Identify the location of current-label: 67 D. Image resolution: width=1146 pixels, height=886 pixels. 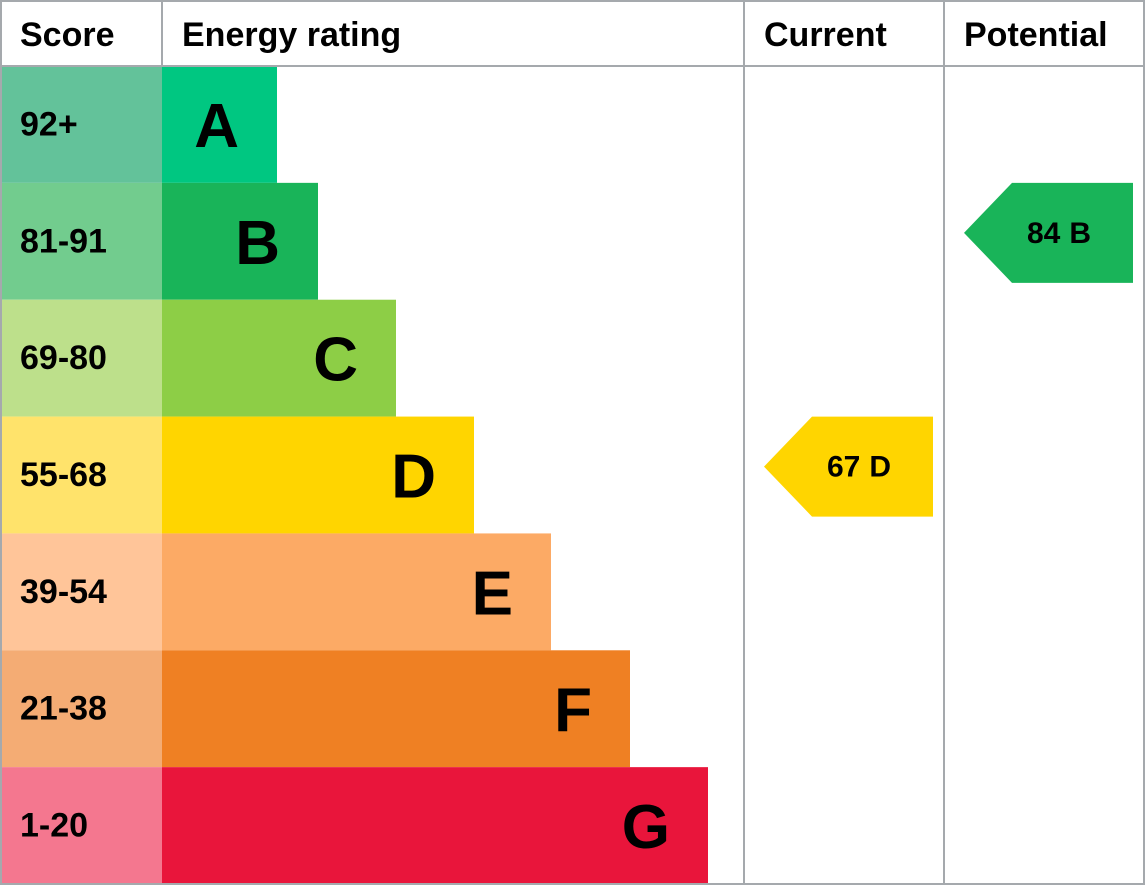
(859, 466).